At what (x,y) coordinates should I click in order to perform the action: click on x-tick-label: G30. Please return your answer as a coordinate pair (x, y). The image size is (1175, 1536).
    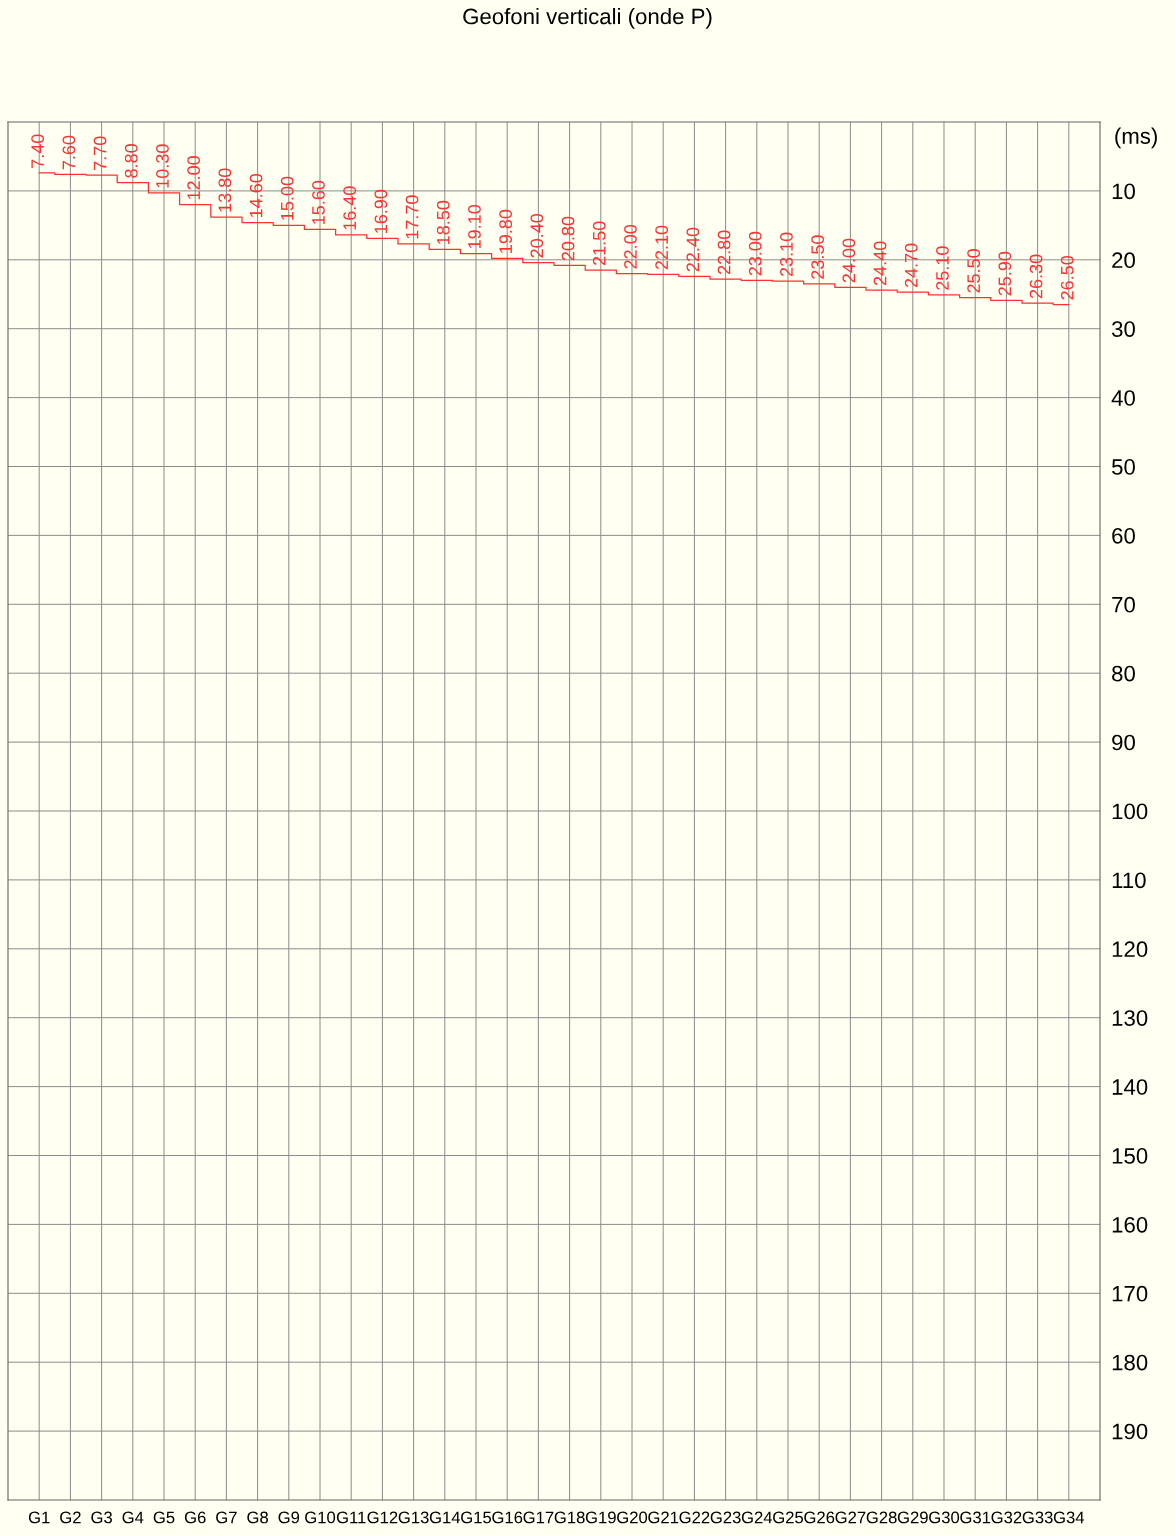
    Looking at the image, I should click on (944, 1517).